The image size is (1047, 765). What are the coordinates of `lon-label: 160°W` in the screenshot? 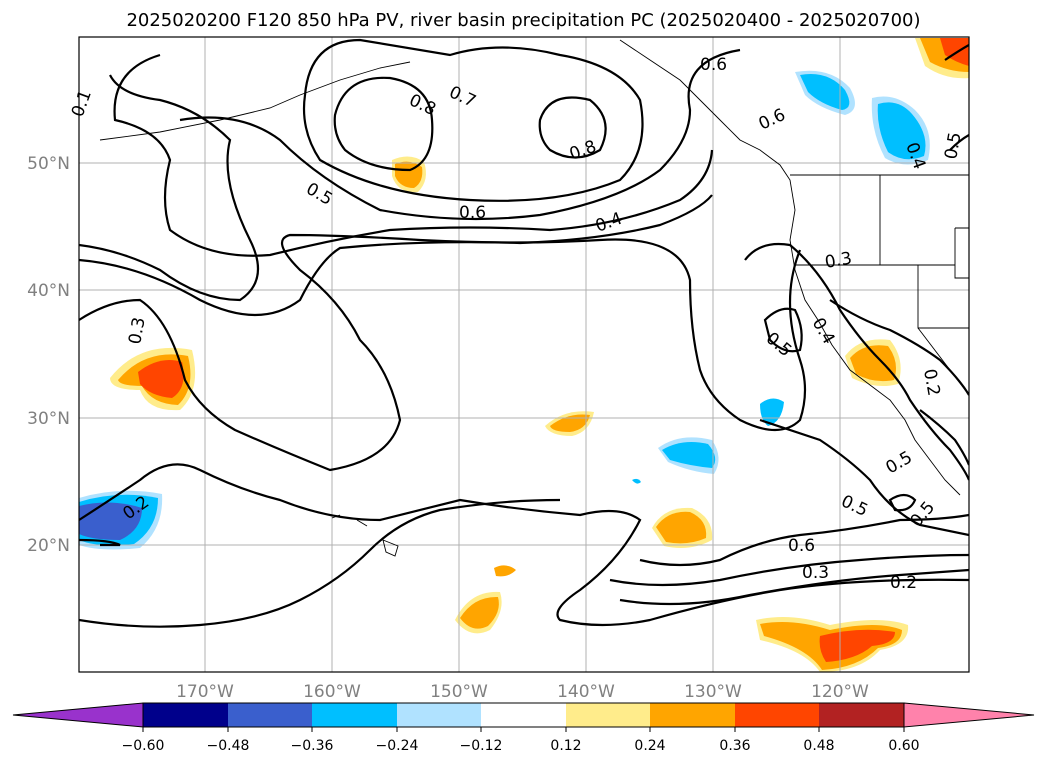 It's located at (332, 692).